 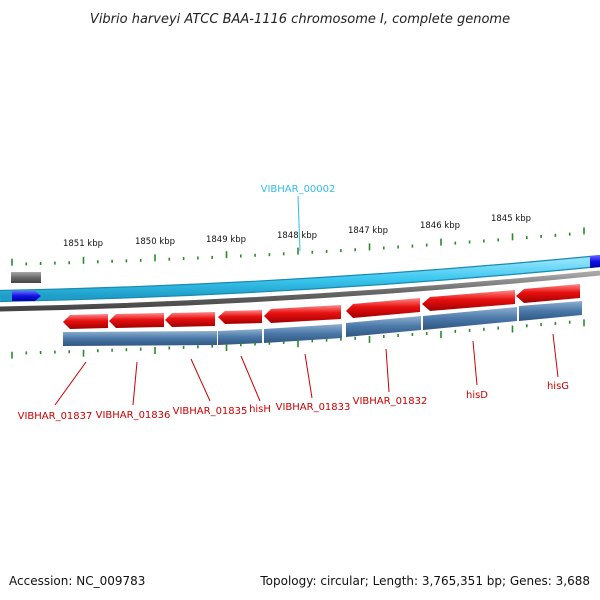 I want to click on forward-track, so click(x=300, y=278).